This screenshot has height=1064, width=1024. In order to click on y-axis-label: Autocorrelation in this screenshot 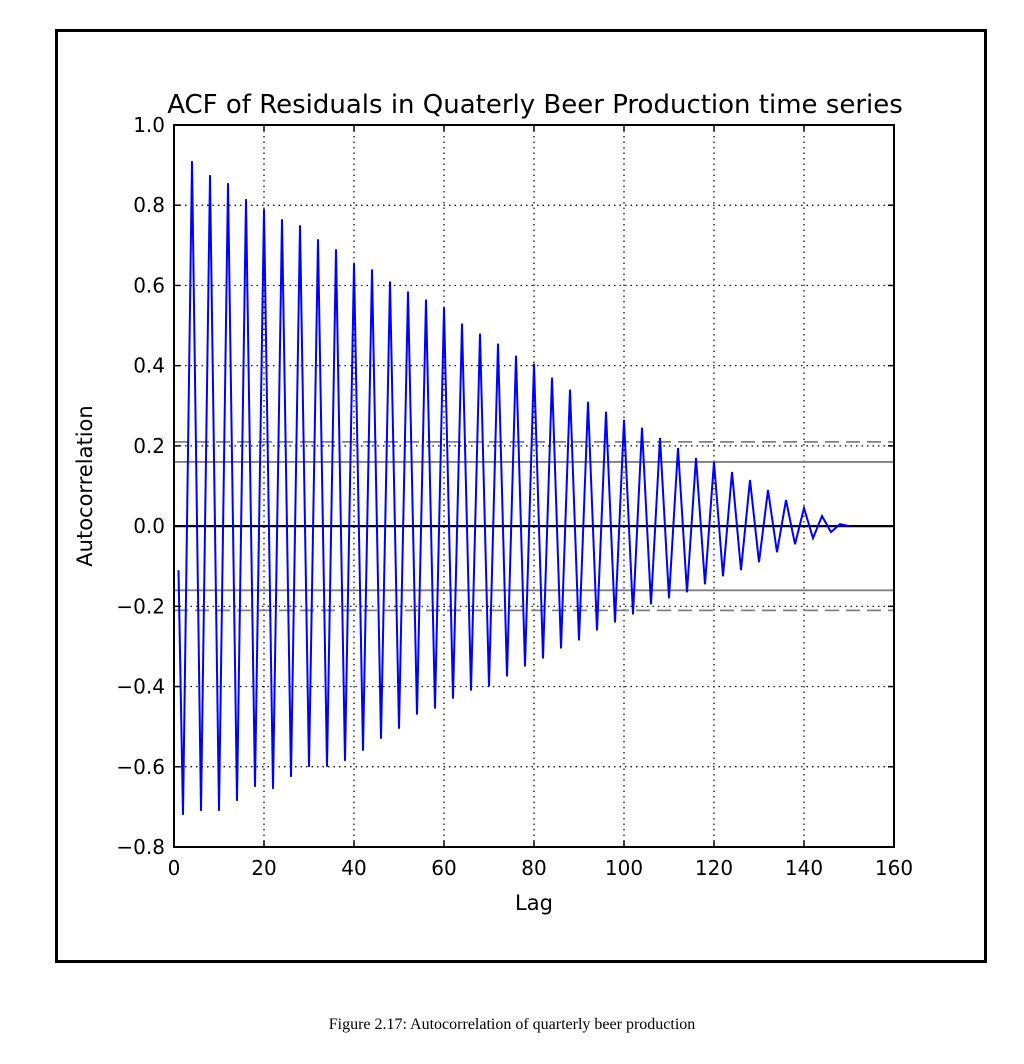, I will do `click(85, 485)`.